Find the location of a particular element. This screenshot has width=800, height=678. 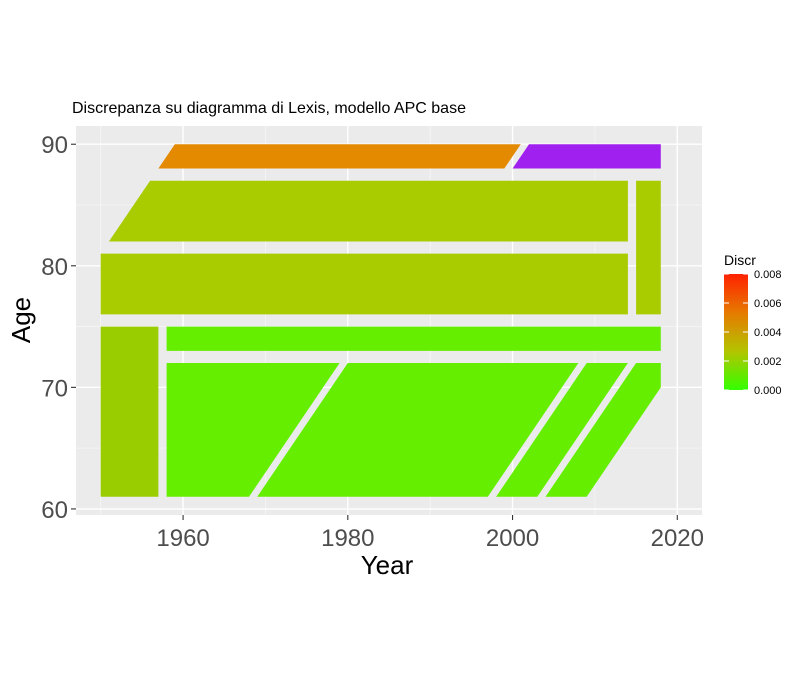

legend-ticks: 0.000 0.002 0.004 0.006 0.008 is located at coordinates (753, 333).